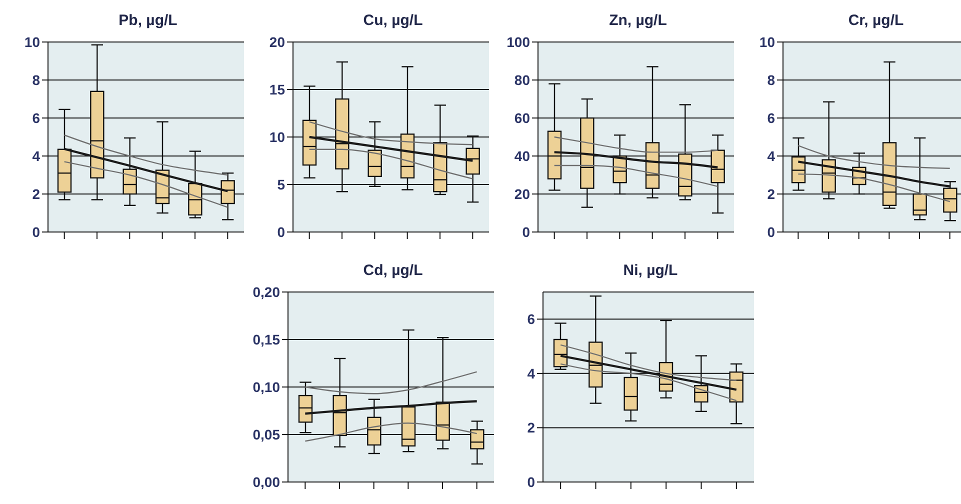  What do you see at coordinates (266, 434) in the screenshot?
I see `y-tick-label: 0,05` at bounding box center [266, 434].